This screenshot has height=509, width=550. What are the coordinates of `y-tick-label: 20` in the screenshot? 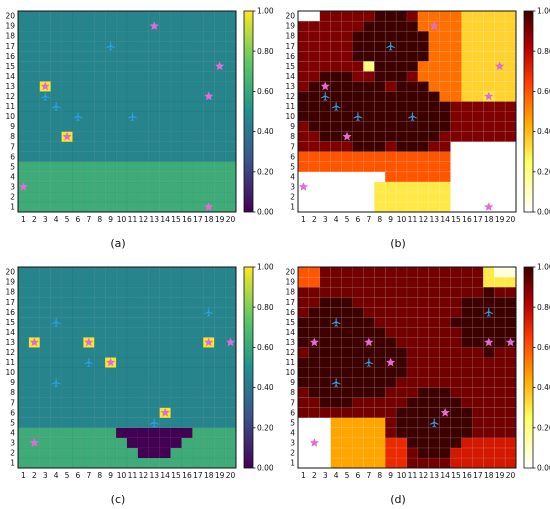 It's located at (10, 272).